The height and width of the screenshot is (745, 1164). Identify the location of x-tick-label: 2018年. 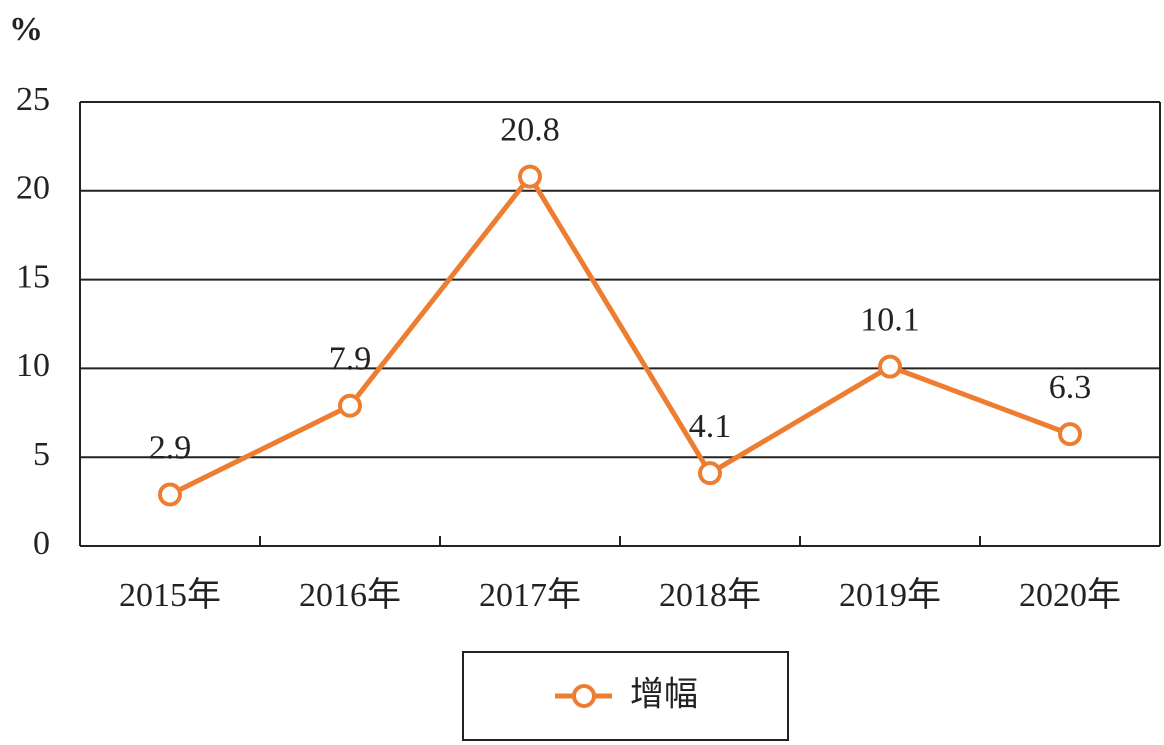
(710, 595).